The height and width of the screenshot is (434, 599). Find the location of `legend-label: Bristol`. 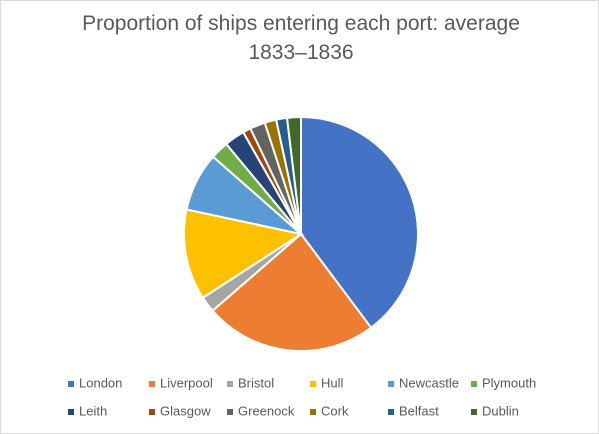

legend-label: Bristol is located at coordinates (256, 382).